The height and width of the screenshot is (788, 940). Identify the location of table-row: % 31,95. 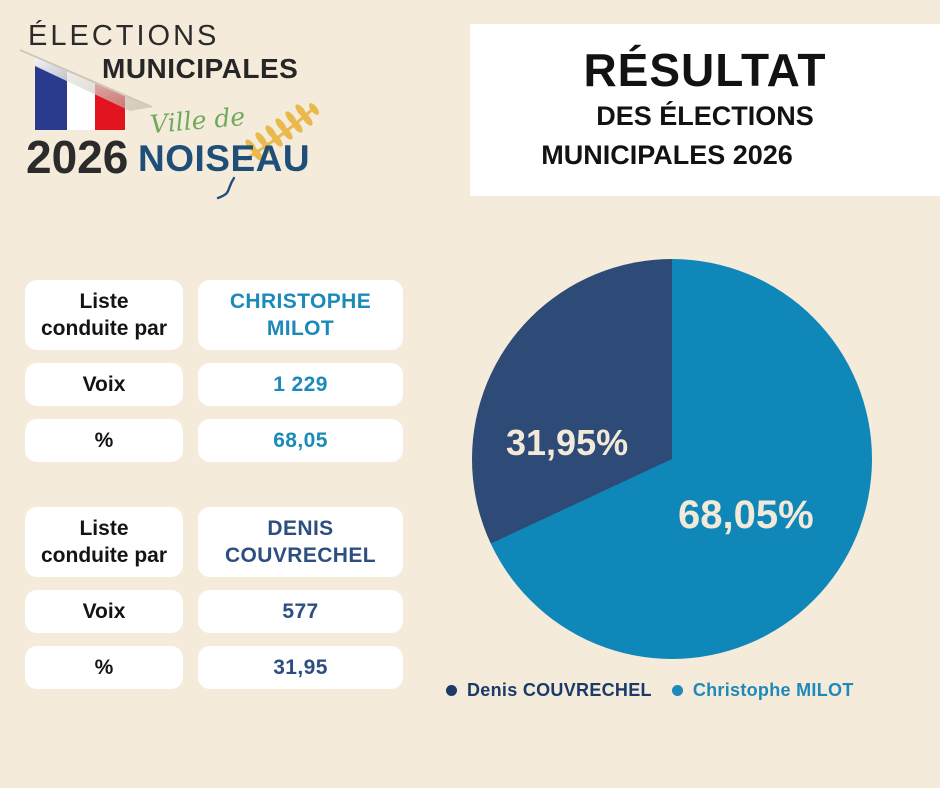
(215, 667).